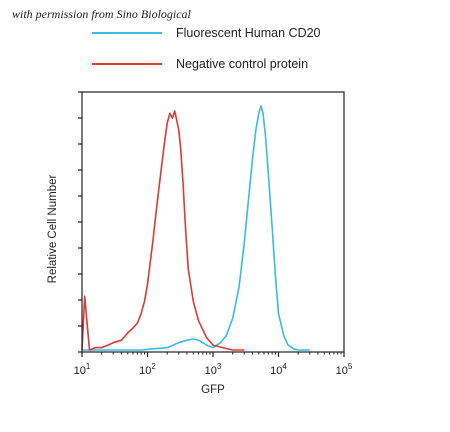 The height and width of the screenshot is (432, 450). What do you see at coordinates (101, 14) in the screenshot?
I see `watermark: with permission from Sino Biological` at bounding box center [101, 14].